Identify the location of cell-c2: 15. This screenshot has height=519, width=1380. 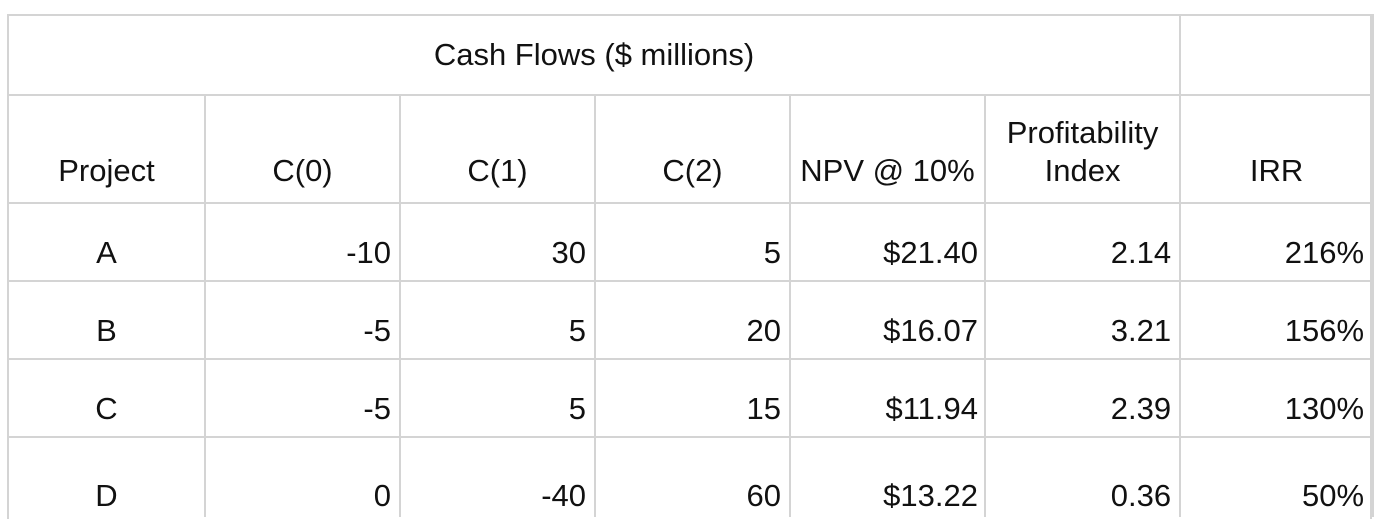
(692, 398).